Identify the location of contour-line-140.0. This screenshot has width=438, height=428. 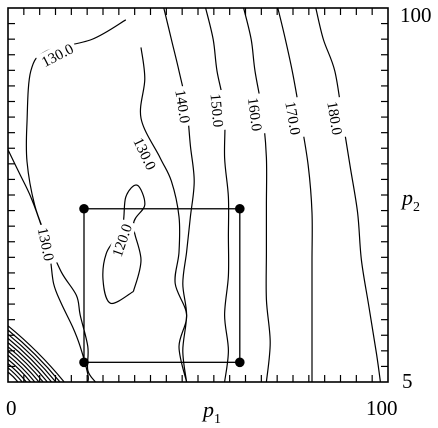
(179, 195).